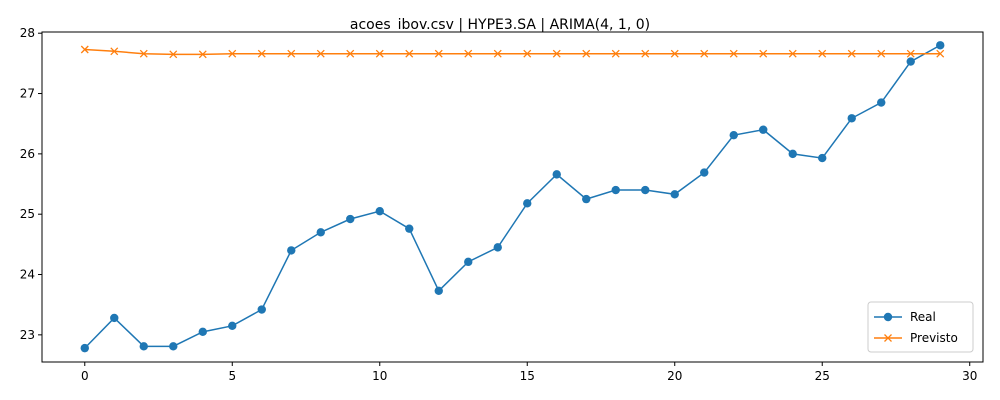  Describe the element at coordinates (27, 275) in the screenshot. I see `y-tick-label: 24` at that location.